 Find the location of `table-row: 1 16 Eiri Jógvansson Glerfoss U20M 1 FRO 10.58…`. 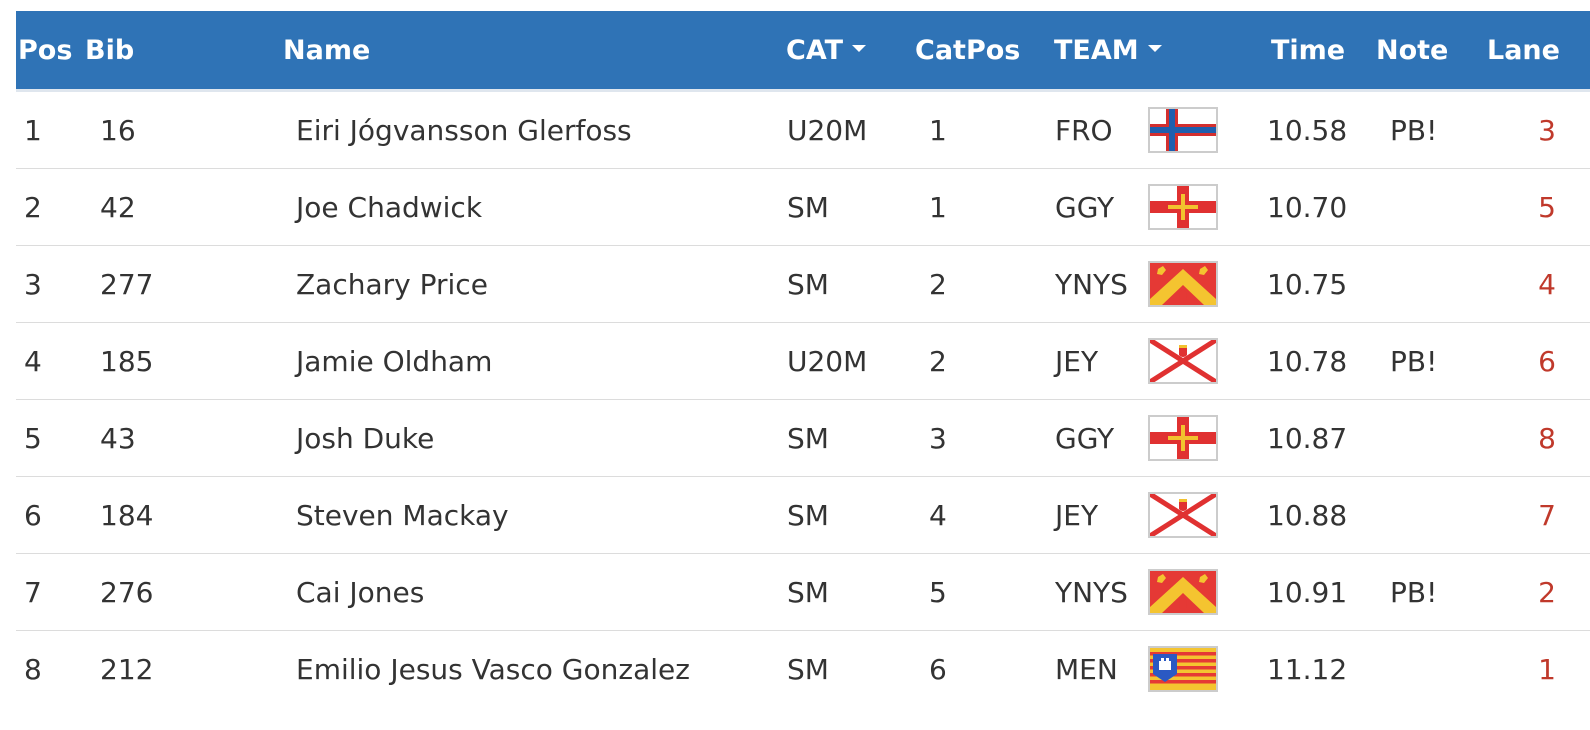

table-row: 1 16 Eiri Jógvansson Glerfoss U20M 1 FRO 10.58… is located at coordinates (803, 130).